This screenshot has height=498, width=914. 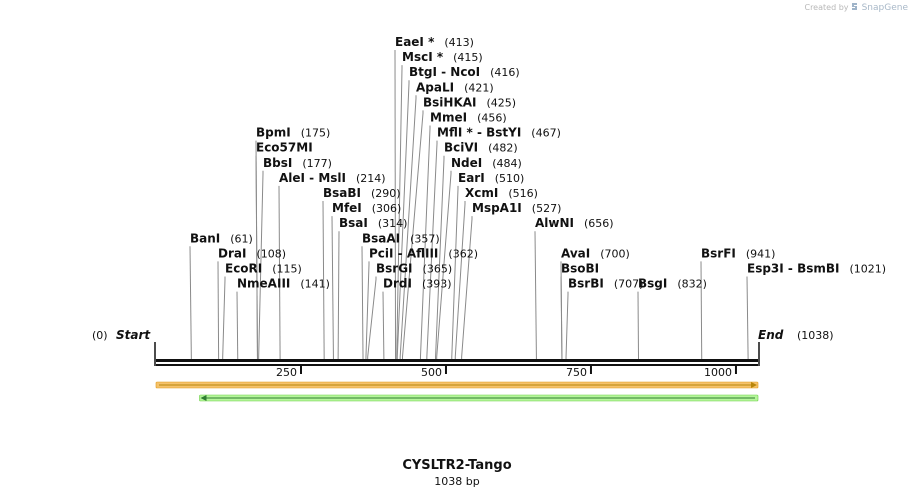 I want to click on enzyme-name: AleI - MslI, so click(x=312, y=178).